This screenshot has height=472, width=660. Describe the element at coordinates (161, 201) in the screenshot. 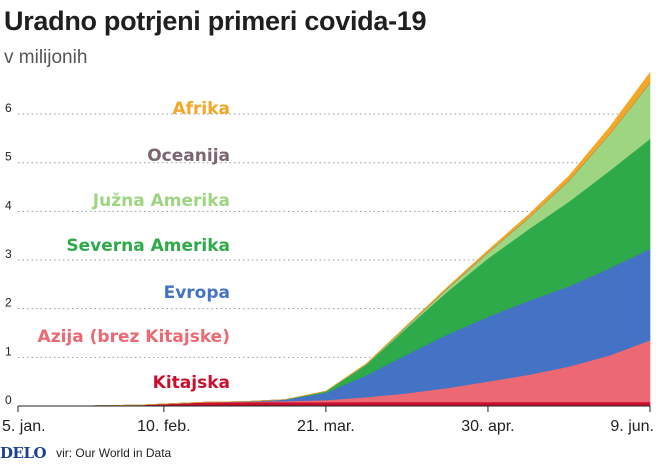

I see `legend-label-ju-na-amerika: Južna Amerika` at that location.